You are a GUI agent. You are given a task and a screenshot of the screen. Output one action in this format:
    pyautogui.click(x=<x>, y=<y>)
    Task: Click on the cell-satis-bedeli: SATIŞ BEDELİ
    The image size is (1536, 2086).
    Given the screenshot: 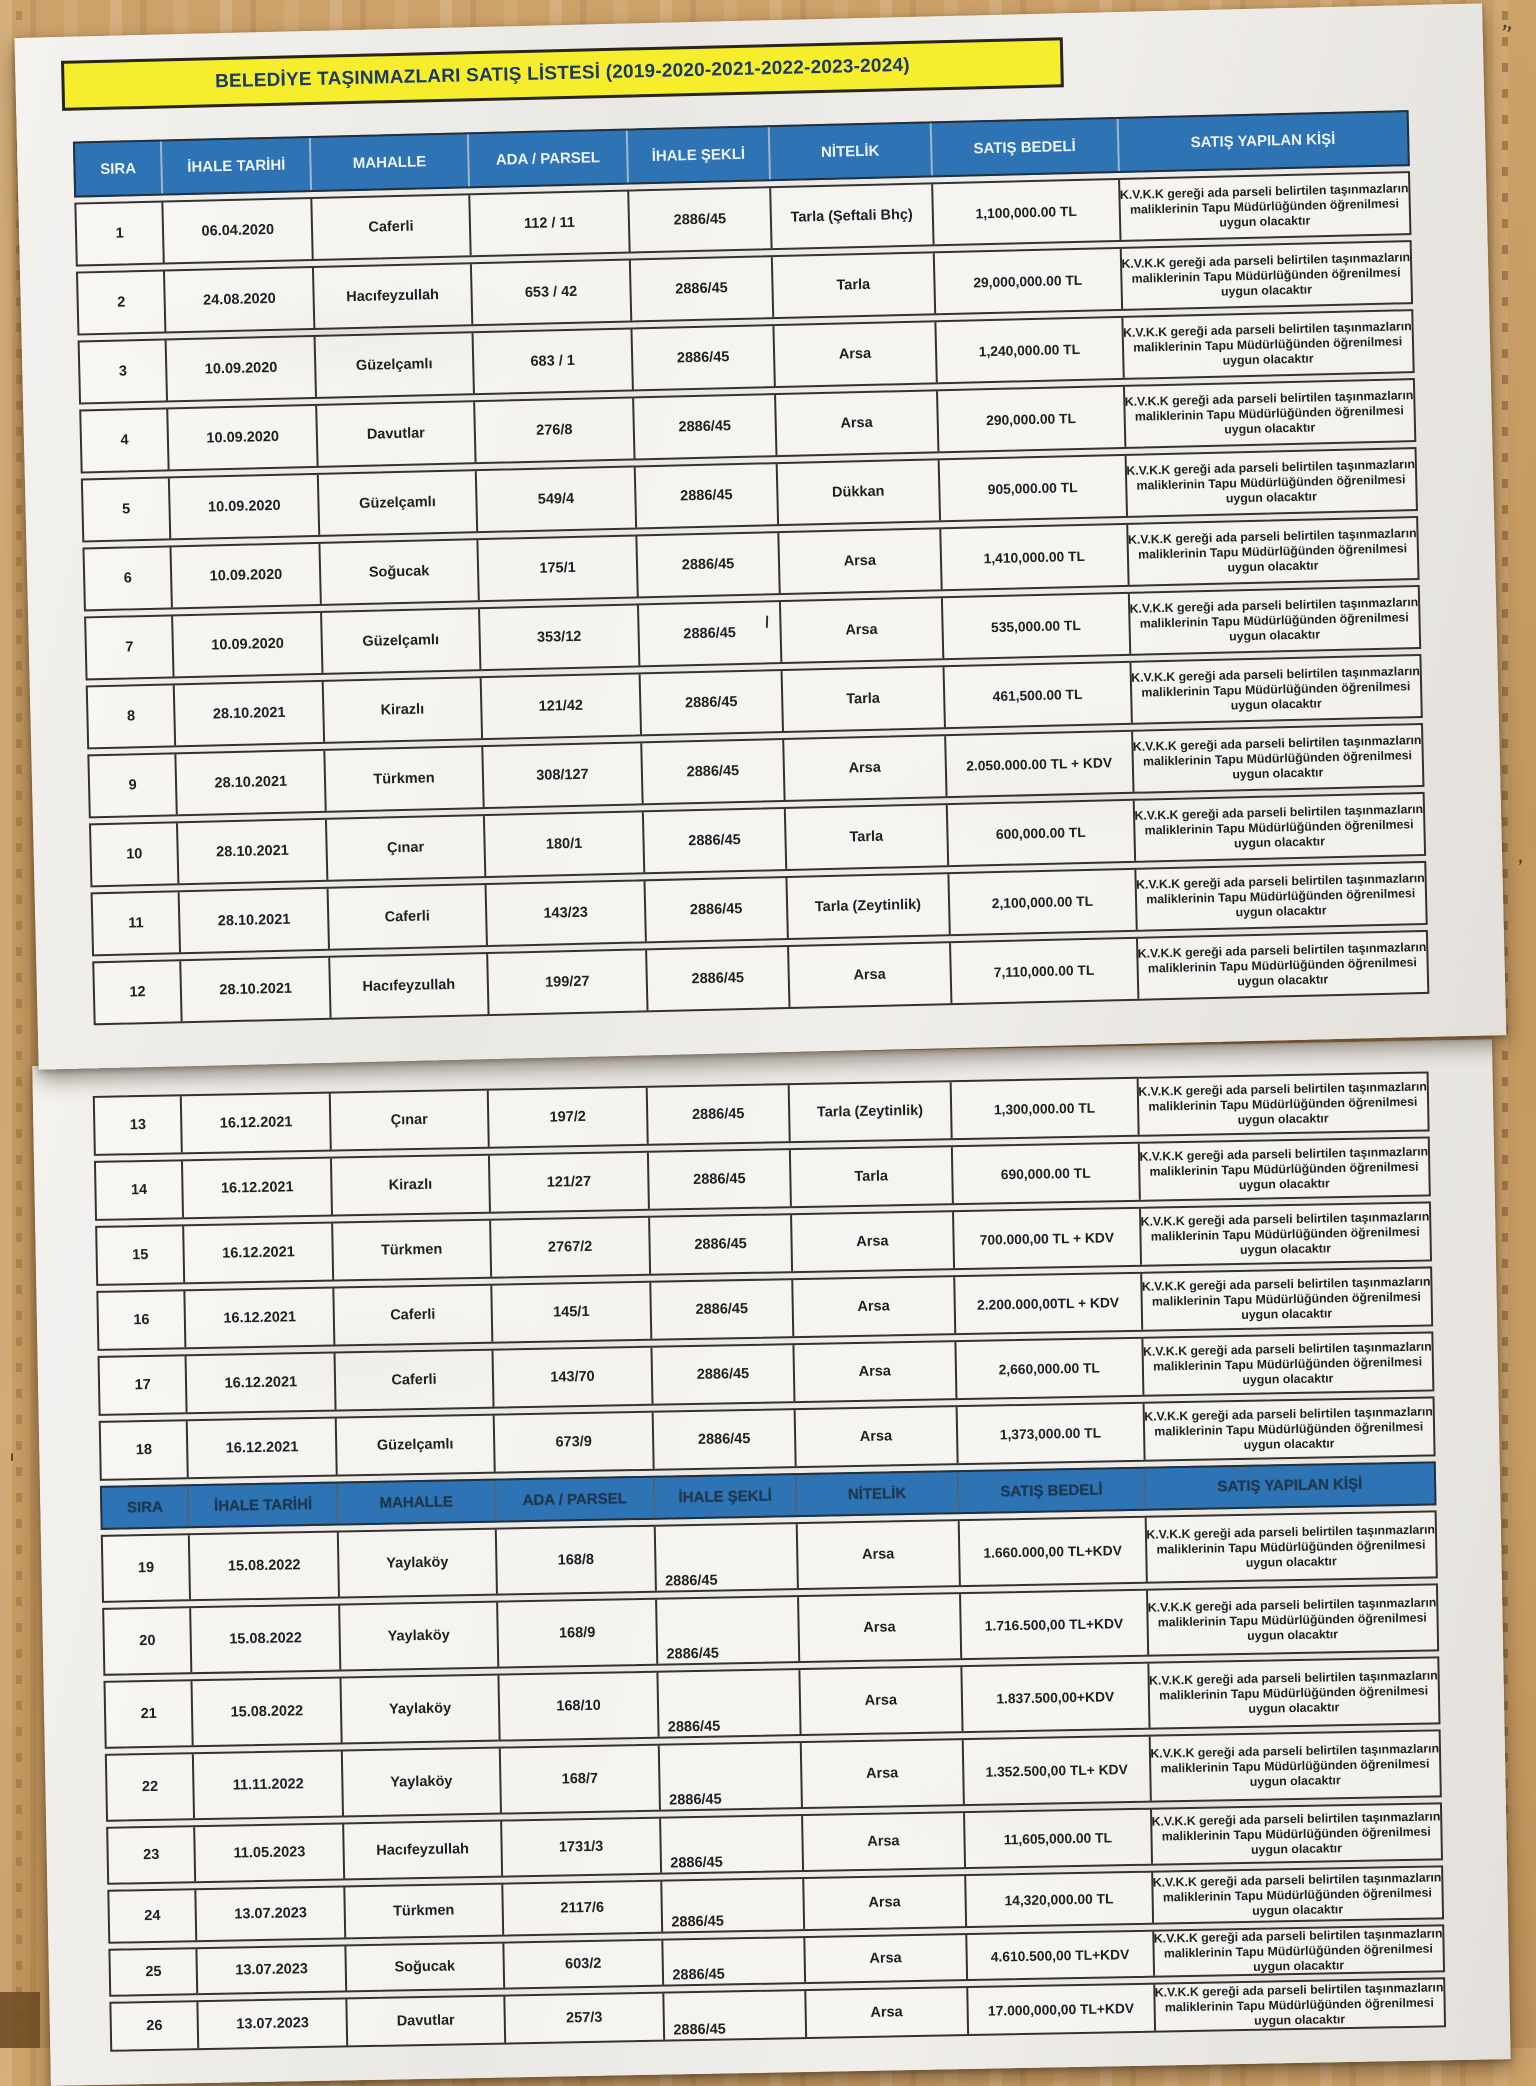 What is the action you would take?
    pyautogui.click(x=1023, y=147)
    